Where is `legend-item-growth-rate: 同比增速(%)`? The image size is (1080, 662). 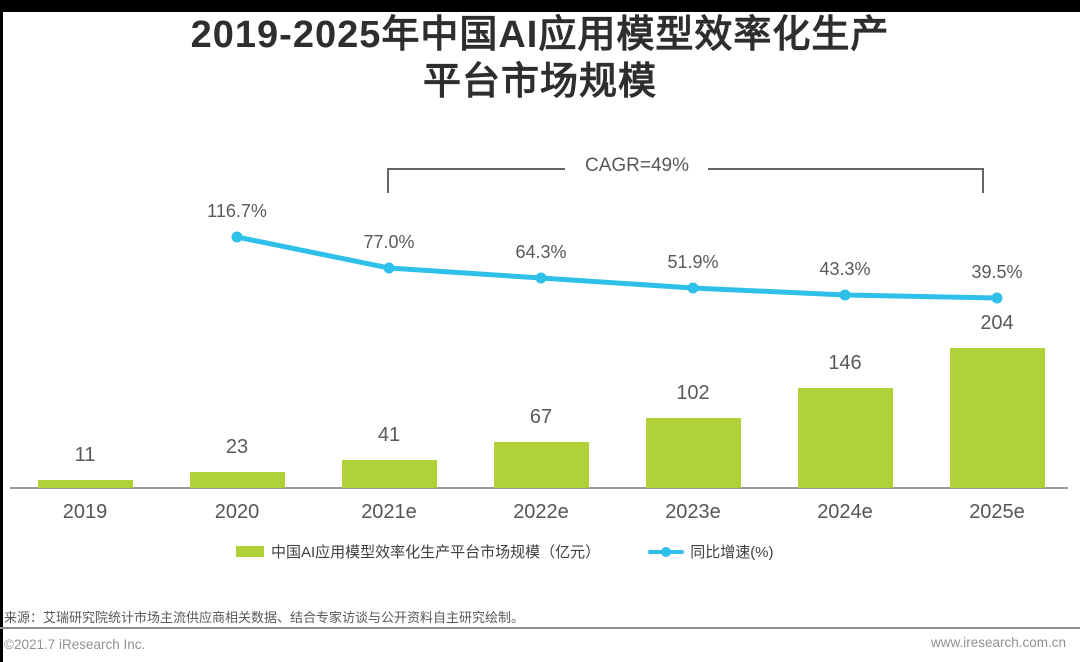 legend-item-growth-rate: 同比增速(%) is located at coordinates (711, 551).